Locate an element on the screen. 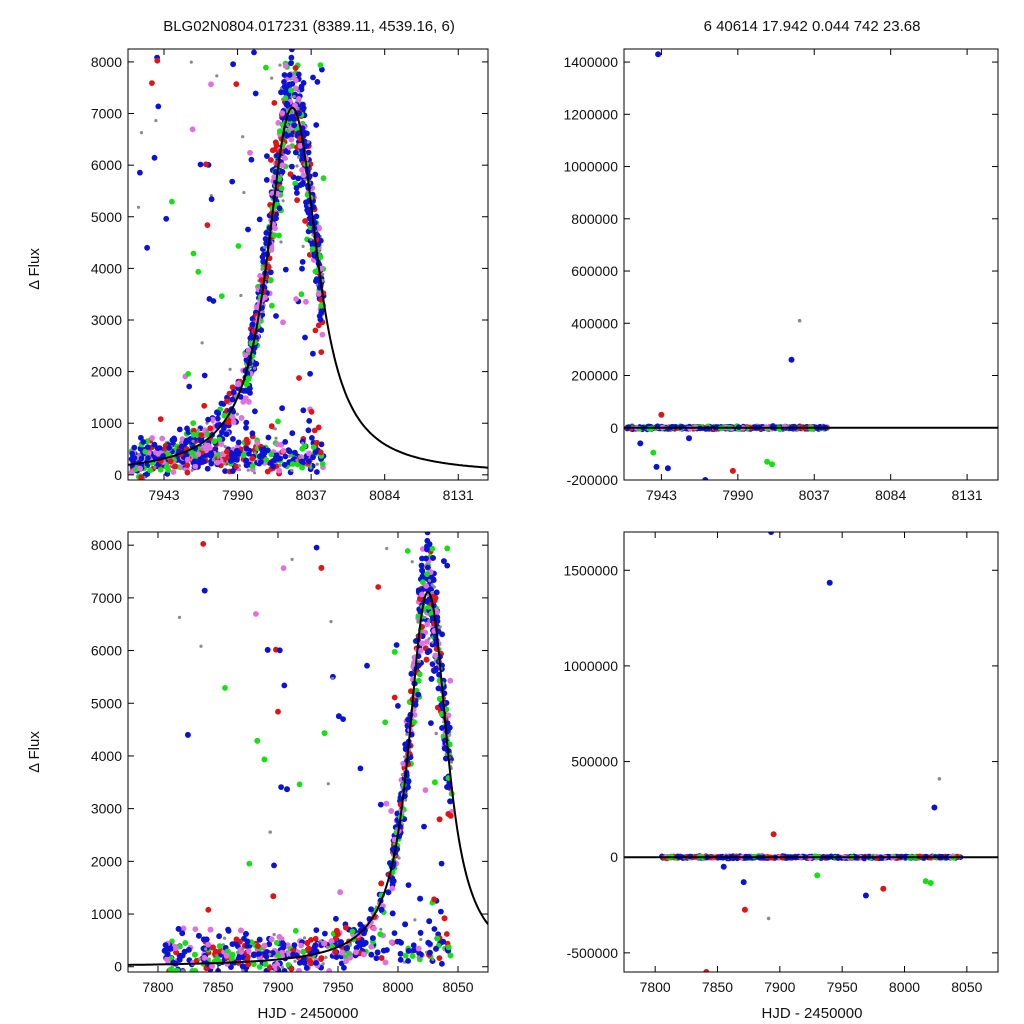  x-tick-label: 7943 is located at coordinates (163, 495).